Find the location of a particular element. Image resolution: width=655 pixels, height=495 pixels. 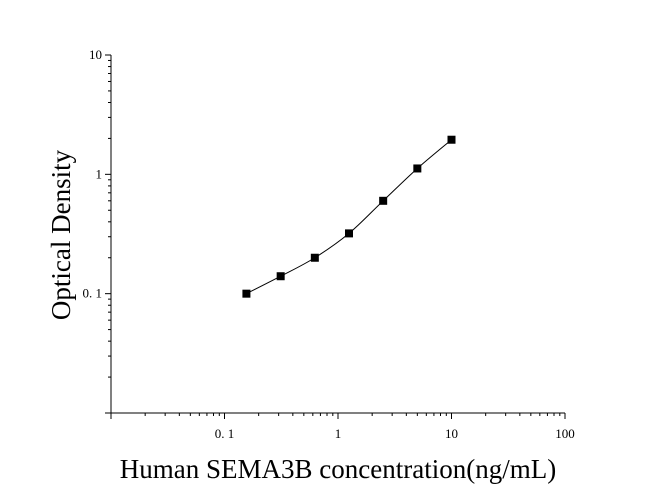

fit-curve is located at coordinates (349, 217).